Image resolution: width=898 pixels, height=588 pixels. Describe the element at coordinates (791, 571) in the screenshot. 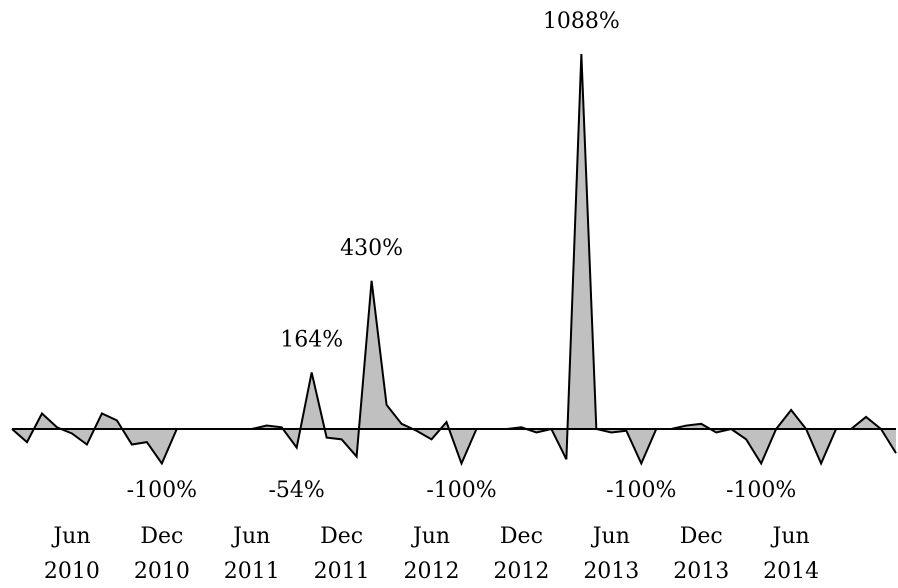

I see `x-tick-label-year: 2014` at that location.